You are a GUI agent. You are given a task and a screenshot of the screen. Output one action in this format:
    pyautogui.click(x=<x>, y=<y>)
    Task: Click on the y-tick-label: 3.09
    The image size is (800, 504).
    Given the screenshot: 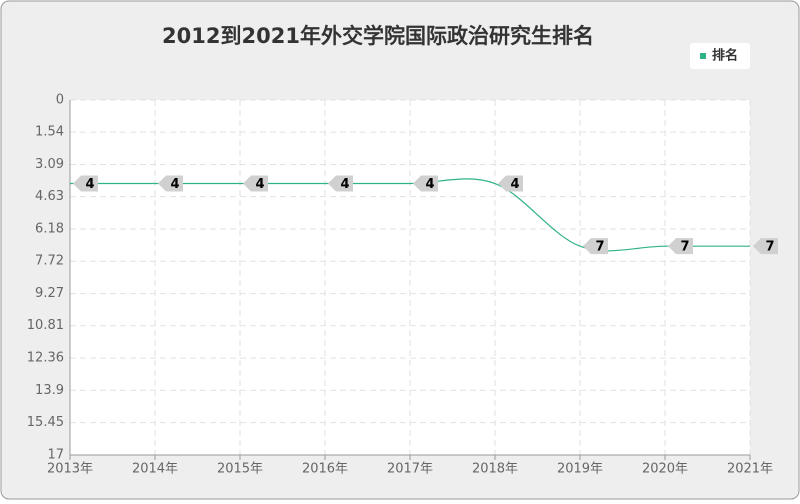 What is the action you would take?
    pyautogui.click(x=49, y=164)
    